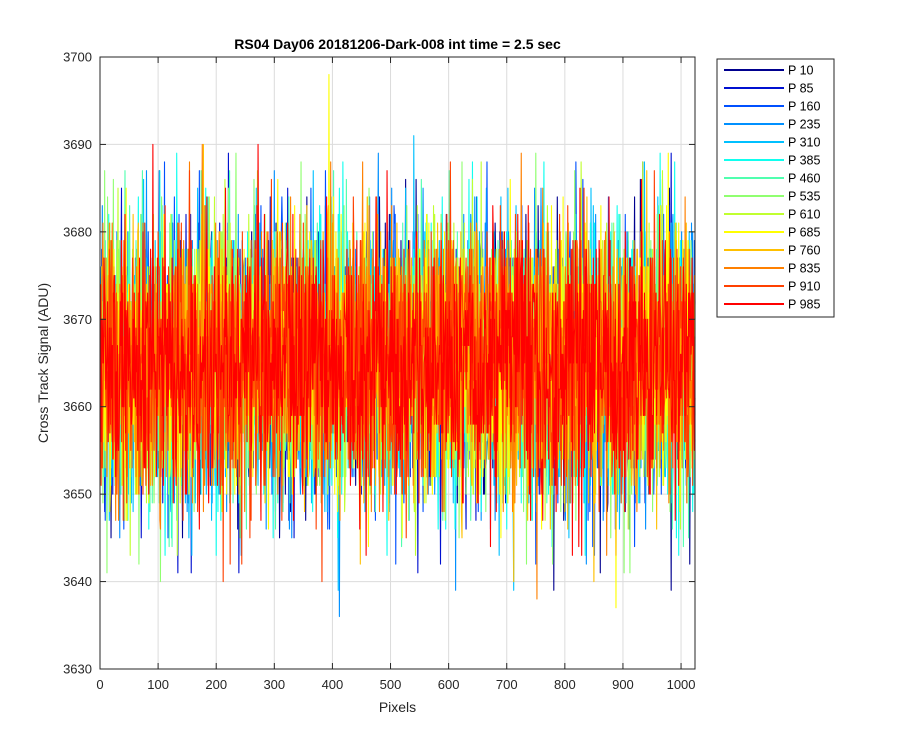  I want to click on legend-entry-label: P 685, so click(804, 233).